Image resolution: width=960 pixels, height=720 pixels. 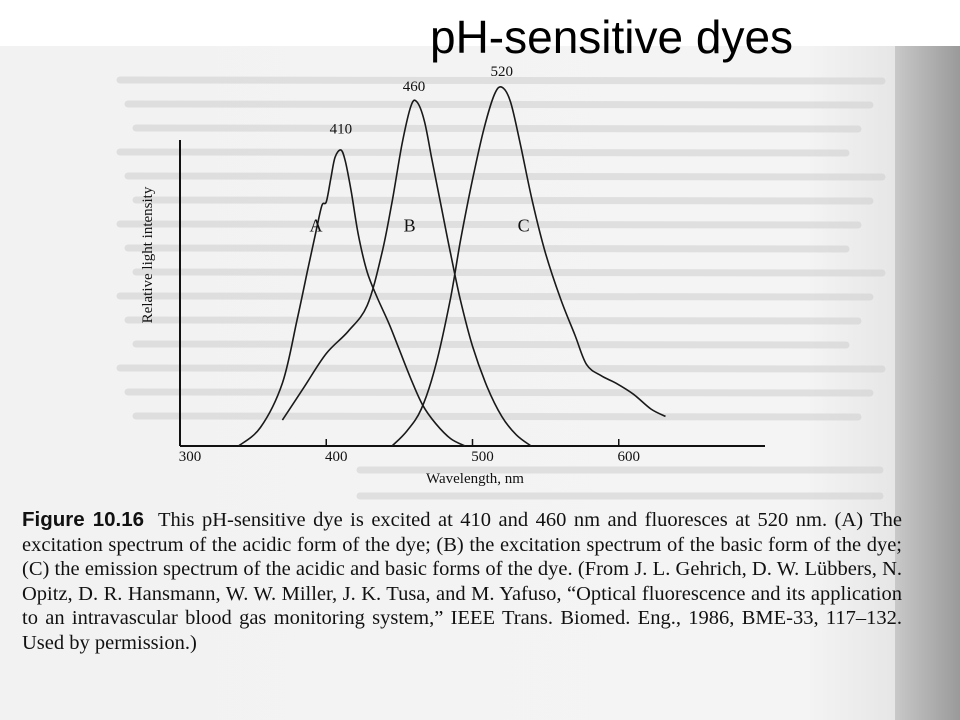 What do you see at coordinates (148, 254) in the screenshot?
I see `y-axis-label: Relative light intensity` at bounding box center [148, 254].